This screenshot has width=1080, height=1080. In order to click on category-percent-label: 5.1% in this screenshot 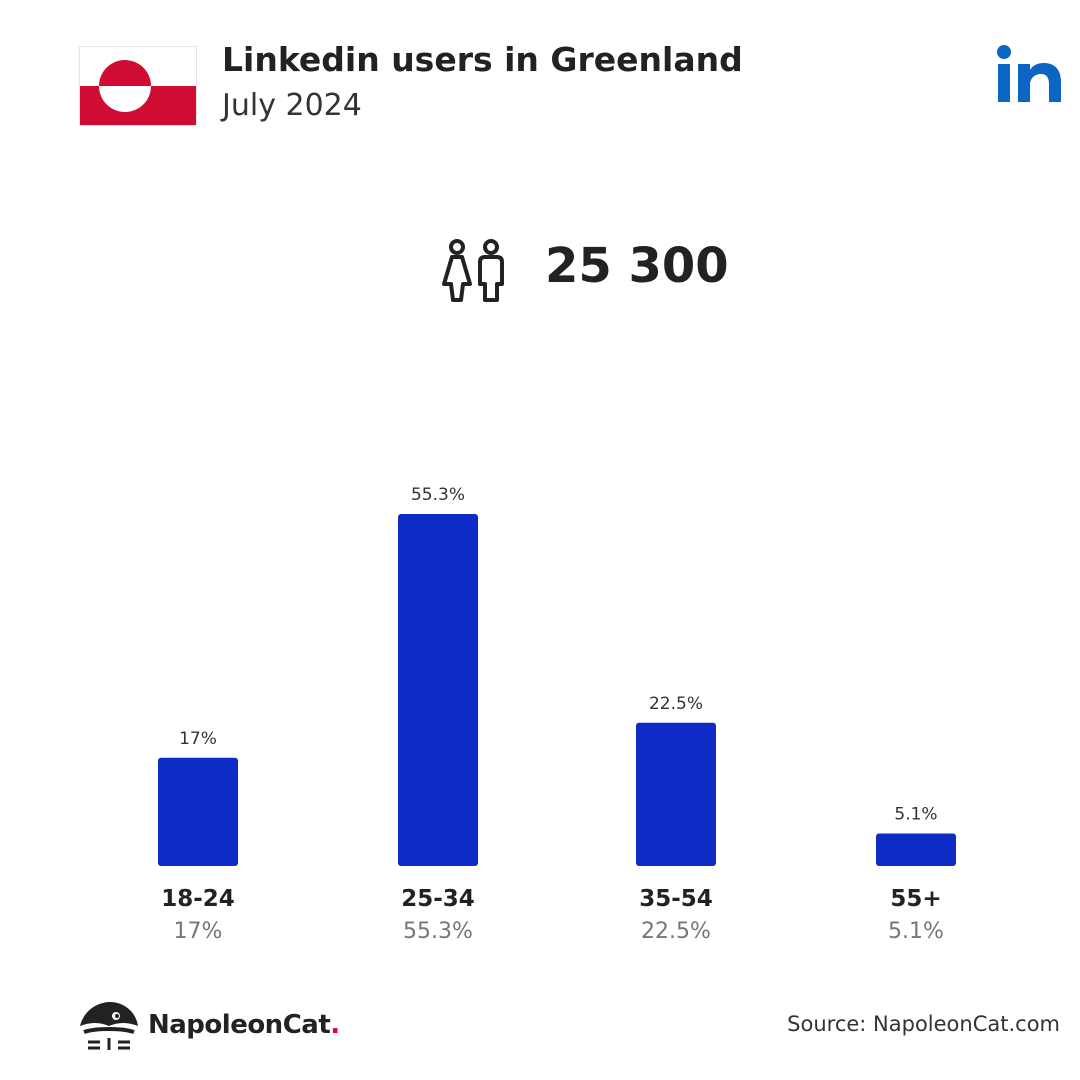, I will do `click(916, 931)`.